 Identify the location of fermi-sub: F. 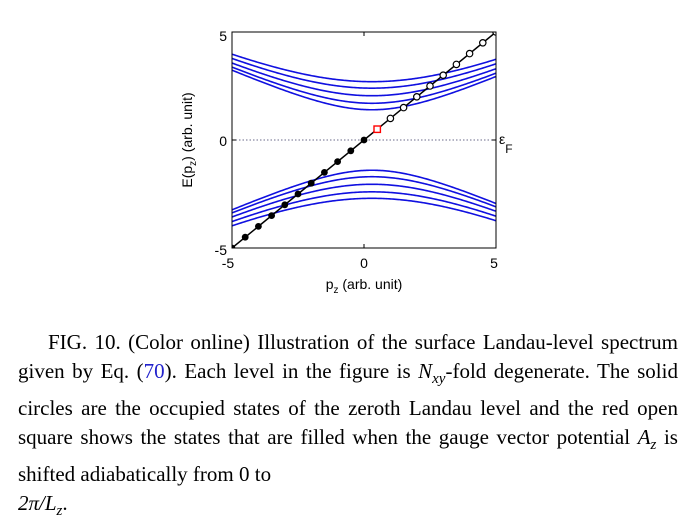
(508, 149).